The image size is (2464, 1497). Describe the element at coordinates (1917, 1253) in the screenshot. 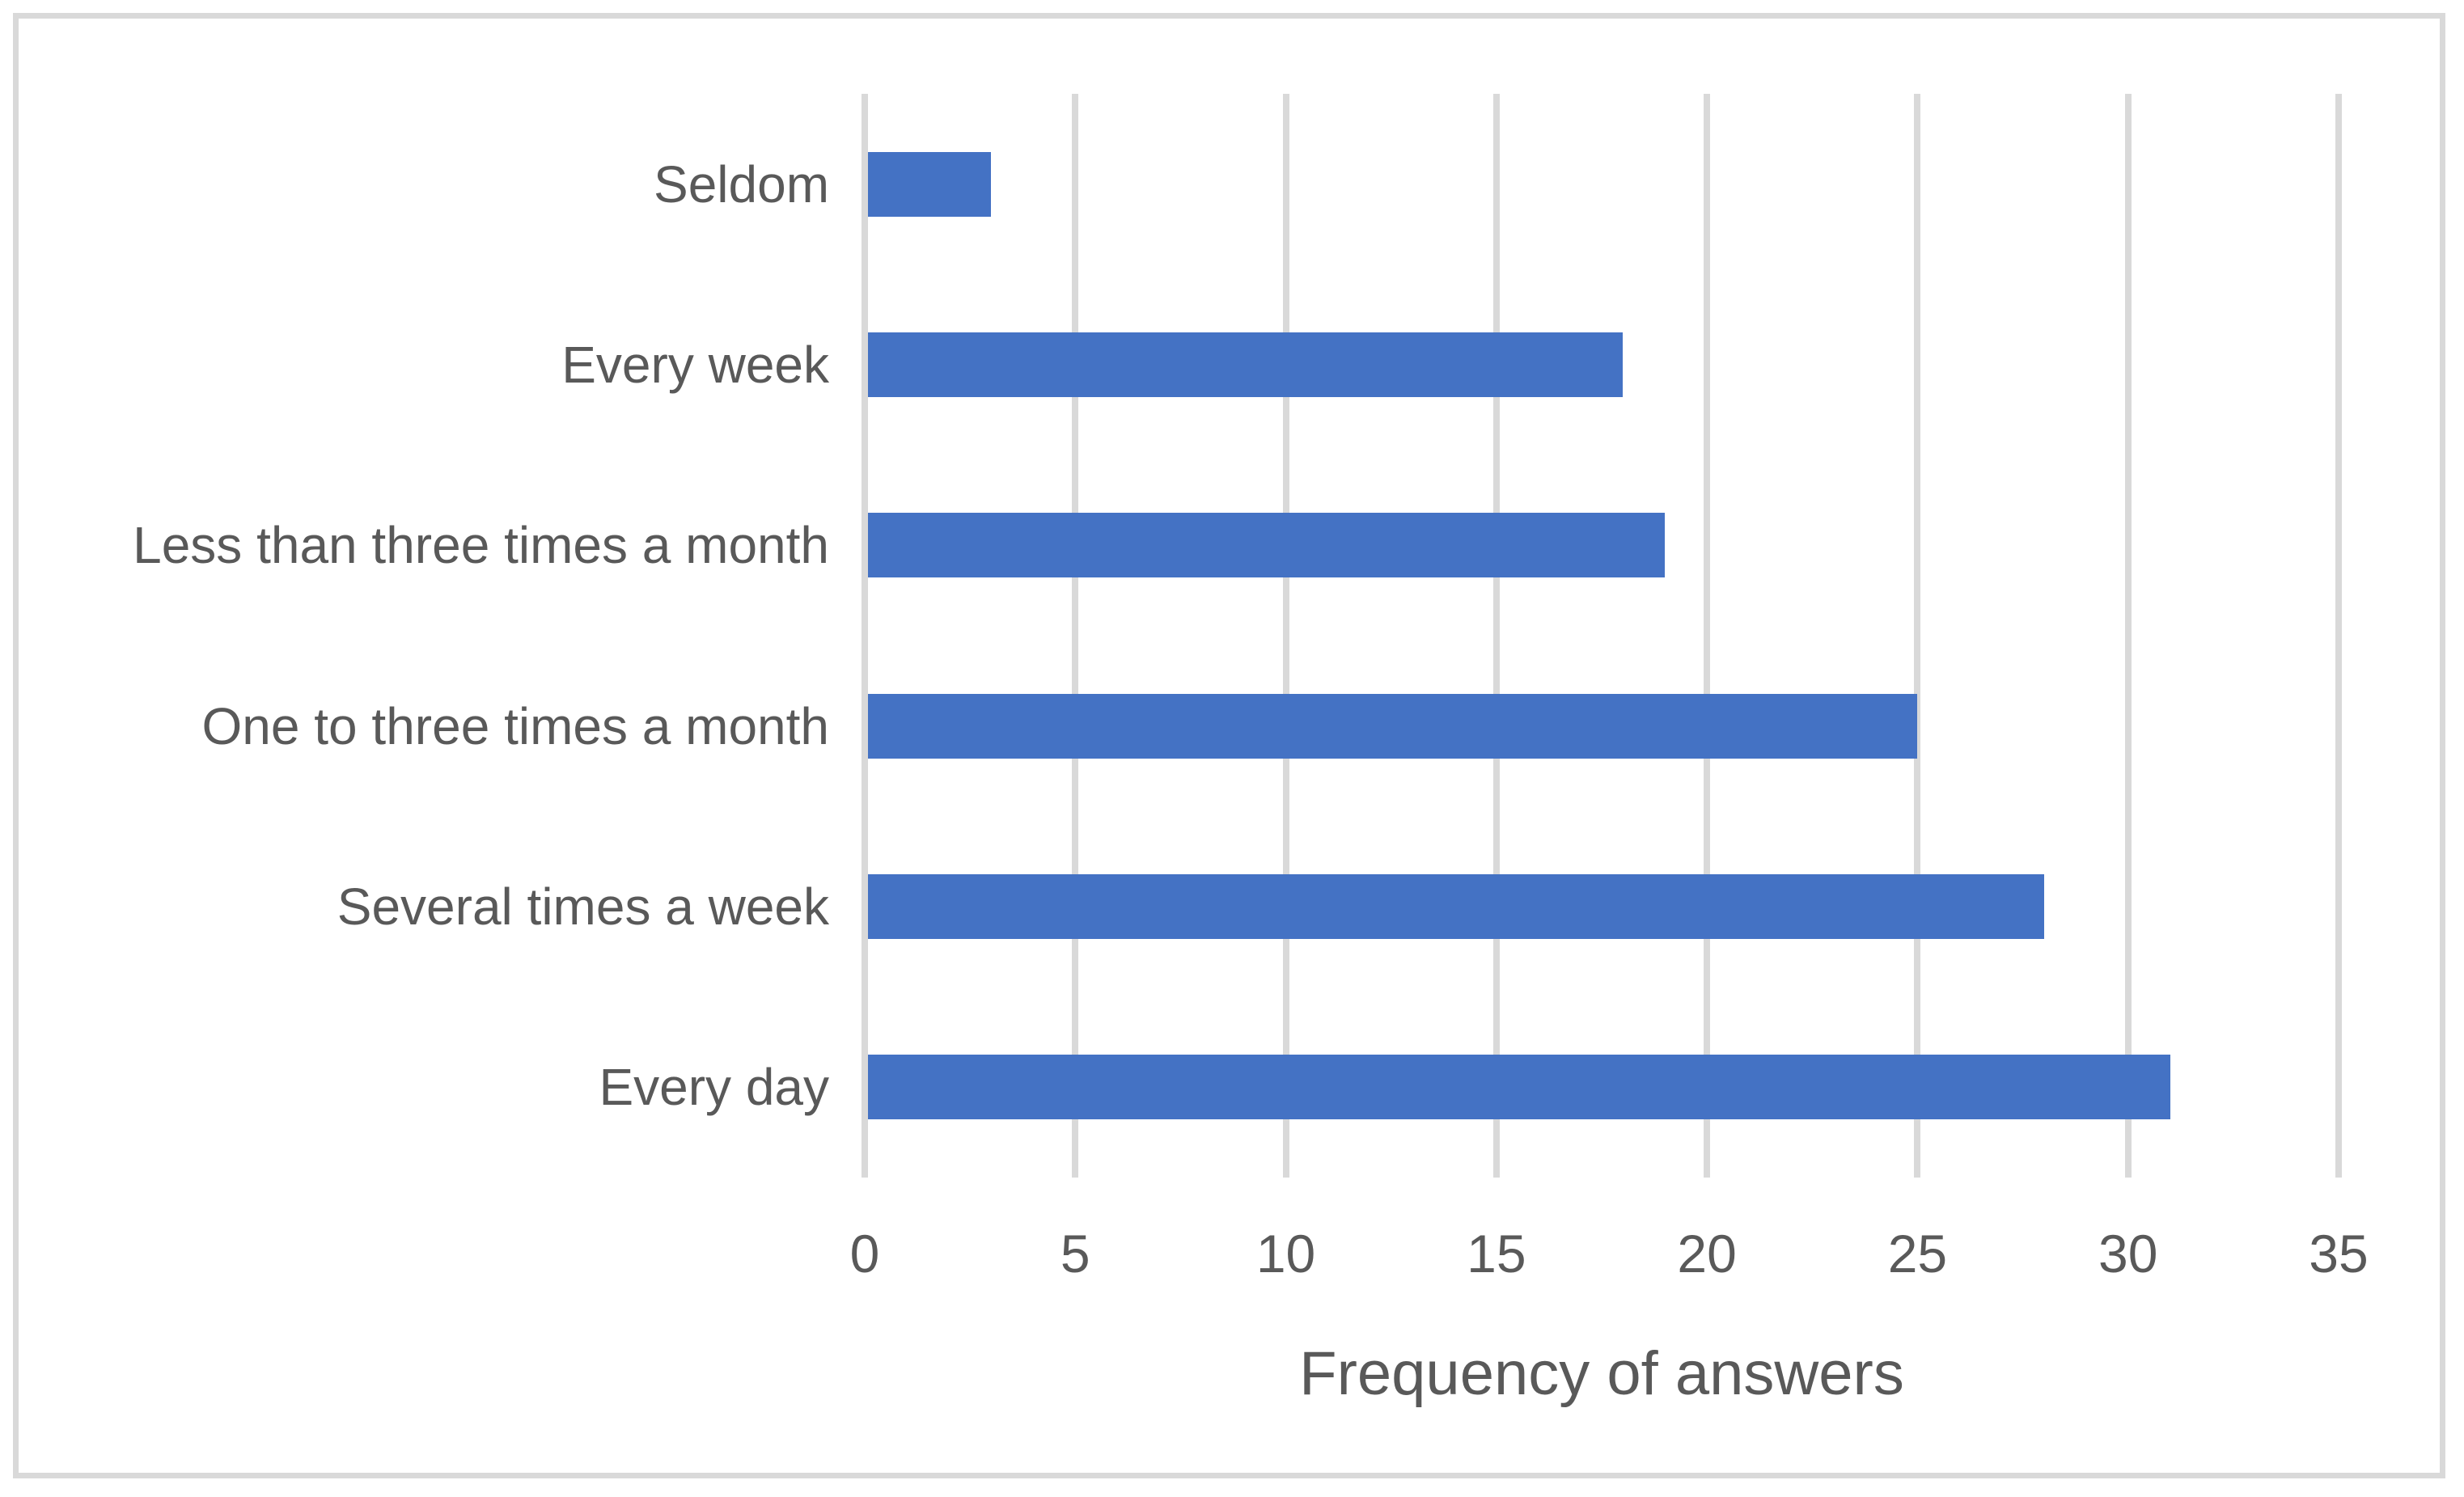

I see `x-tick-label-25: 25` at that location.